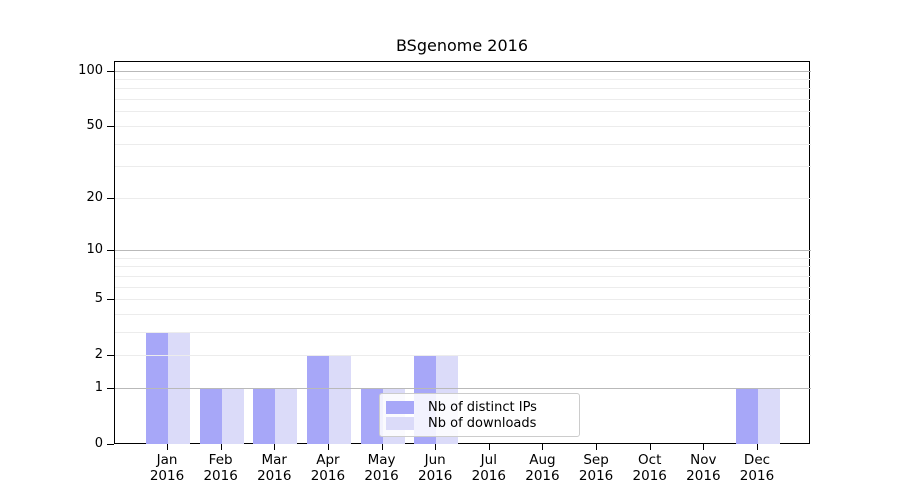  What do you see at coordinates (94, 249) in the screenshot?
I see `y-tick-label-10: 10` at bounding box center [94, 249].